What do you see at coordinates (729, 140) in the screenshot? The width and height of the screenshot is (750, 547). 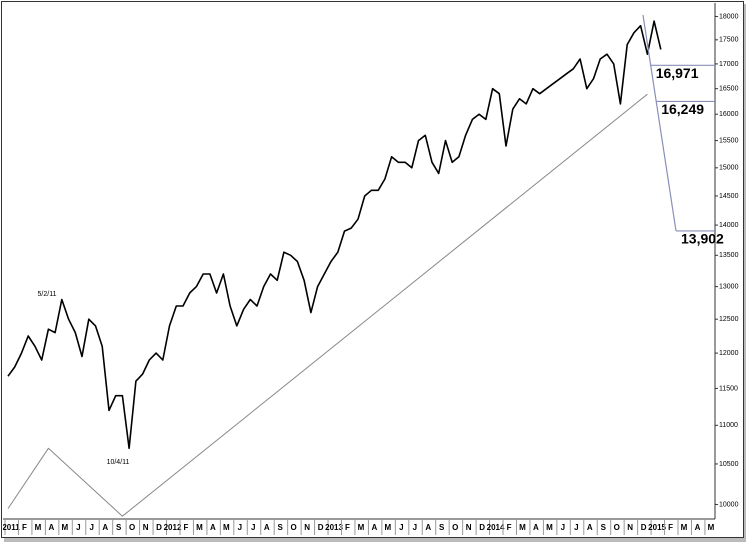 I see `y-tick-label: 15500` at bounding box center [729, 140].